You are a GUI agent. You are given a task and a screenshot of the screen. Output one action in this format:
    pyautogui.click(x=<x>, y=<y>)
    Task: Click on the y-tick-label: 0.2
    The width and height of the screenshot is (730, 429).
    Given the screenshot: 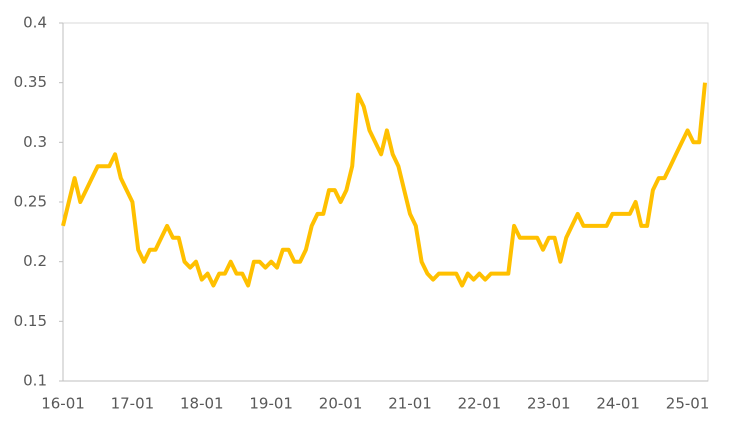 What is the action you would take?
    pyautogui.click(x=35, y=261)
    